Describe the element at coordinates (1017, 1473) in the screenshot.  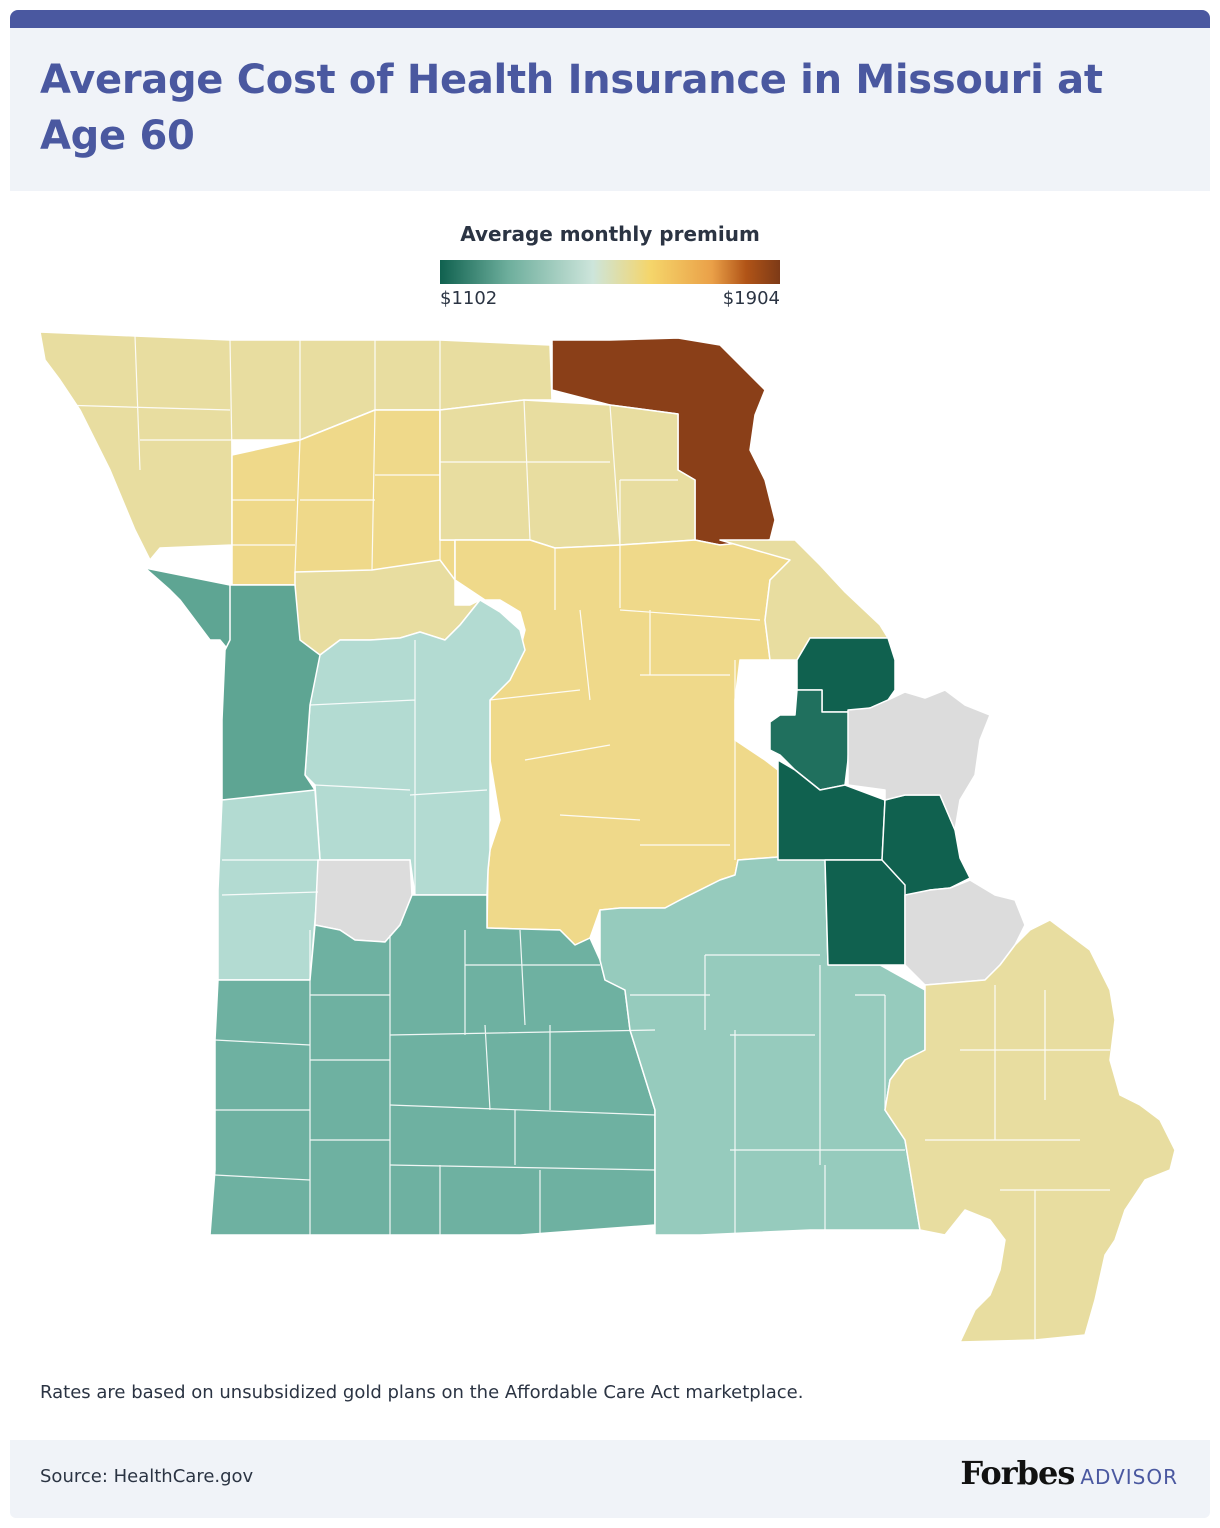
I see `logo-forbes-wordmark: Forbes` at that location.